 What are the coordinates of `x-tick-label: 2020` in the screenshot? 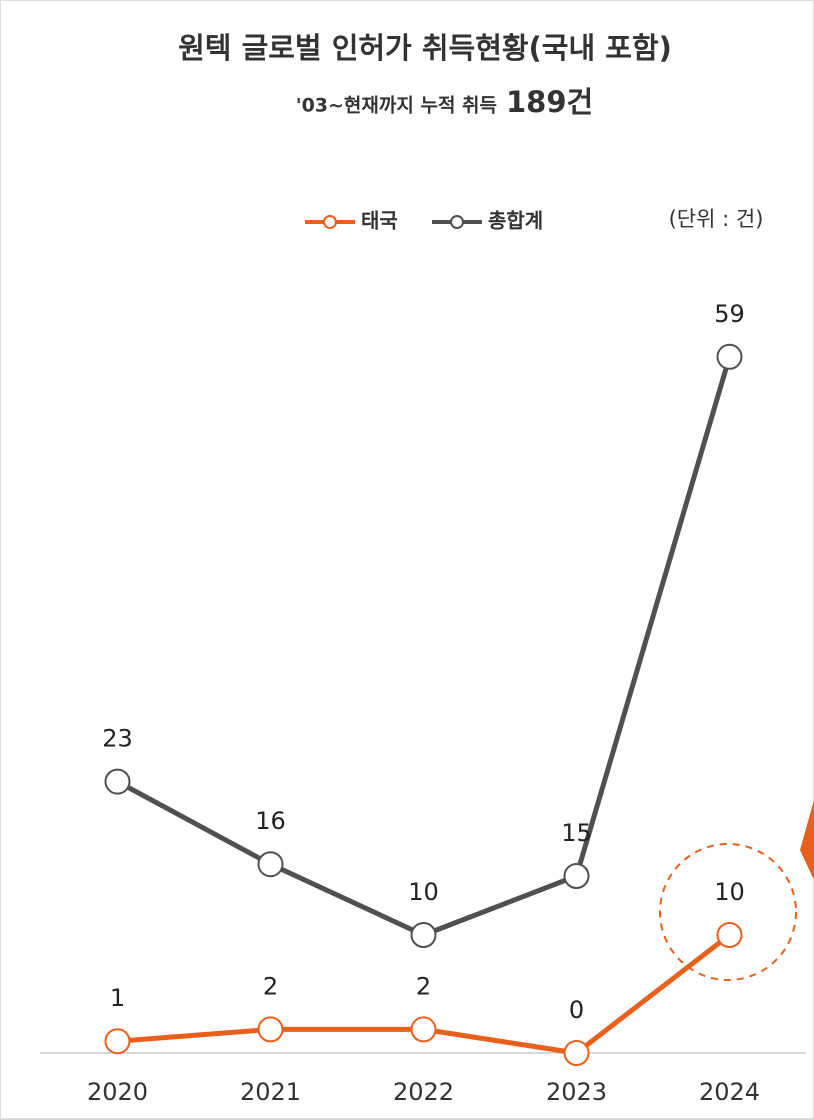 It's located at (117, 1092).